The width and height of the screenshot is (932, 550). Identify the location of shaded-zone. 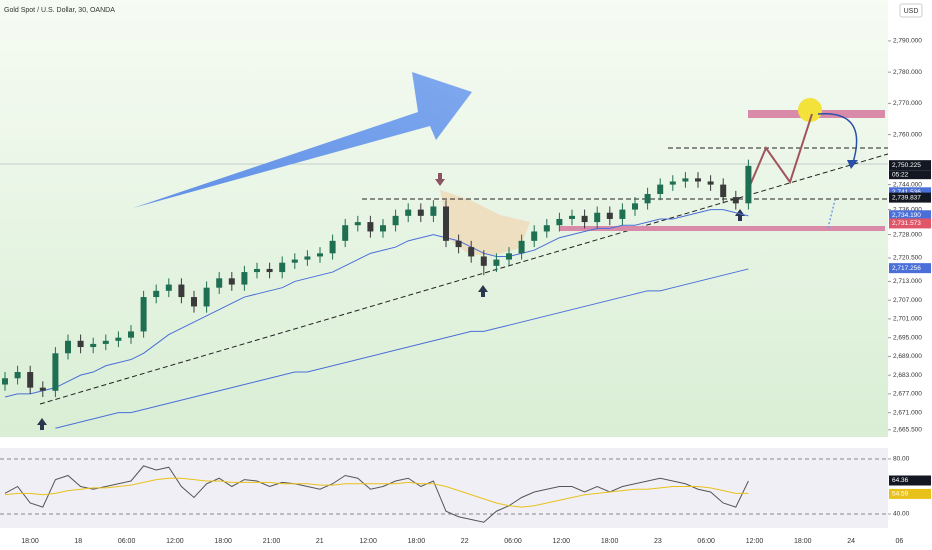
(485, 222).